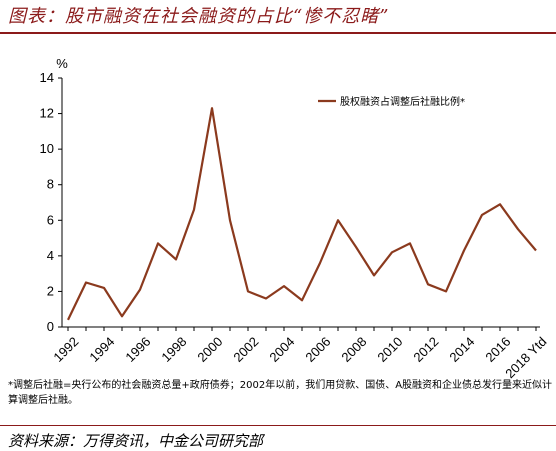  What do you see at coordinates (278, 33) in the screenshot?
I see `title-rule` at bounding box center [278, 33].